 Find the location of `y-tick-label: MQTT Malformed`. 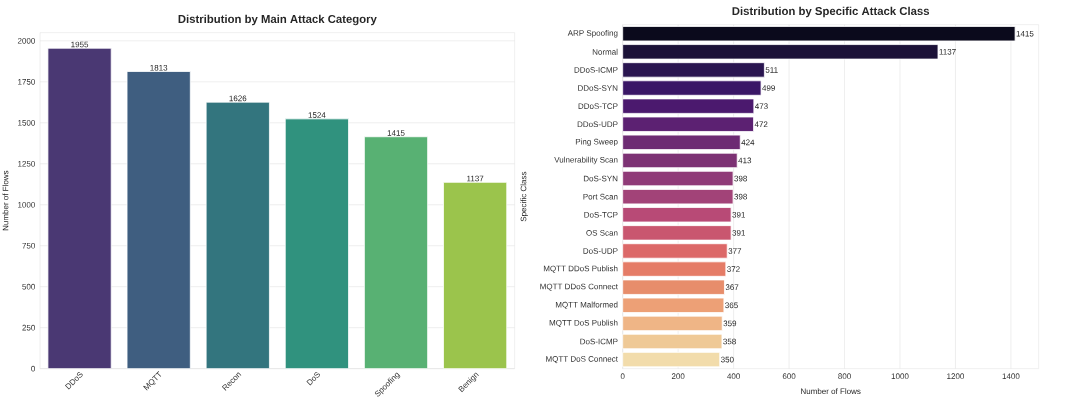

y-tick-label: MQTT Malformed is located at coordinates (586, 305).